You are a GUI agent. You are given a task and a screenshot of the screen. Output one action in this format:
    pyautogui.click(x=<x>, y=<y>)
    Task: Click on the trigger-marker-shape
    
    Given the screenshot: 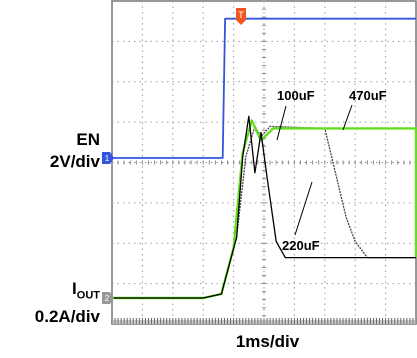 What is the action you would take?
    pyautogui.click(x=241, y=16)
    